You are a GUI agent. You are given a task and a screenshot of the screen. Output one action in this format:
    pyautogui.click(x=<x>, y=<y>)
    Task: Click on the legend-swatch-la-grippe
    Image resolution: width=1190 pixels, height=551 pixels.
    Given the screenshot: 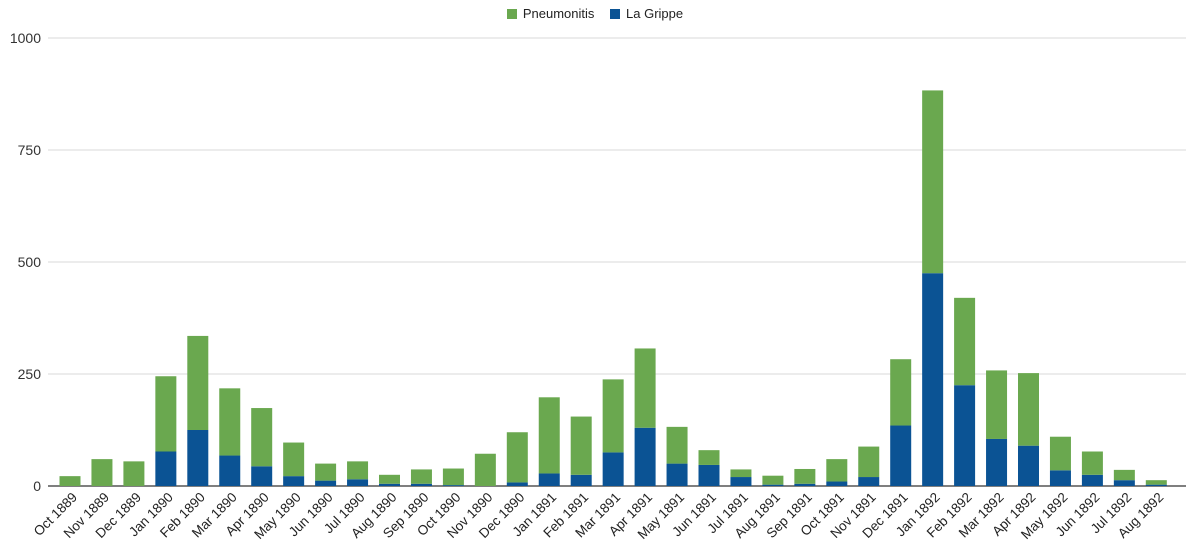 What is the action you would take?
    pyautogui.click(x=615, y=13)
    